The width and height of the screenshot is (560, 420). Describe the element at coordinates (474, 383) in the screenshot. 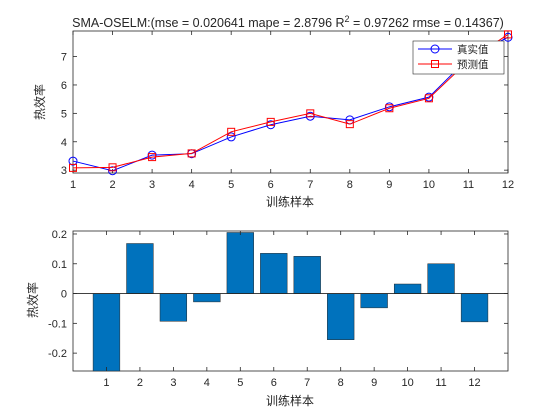

I see `bar-x-tick-label: 12` at that location.